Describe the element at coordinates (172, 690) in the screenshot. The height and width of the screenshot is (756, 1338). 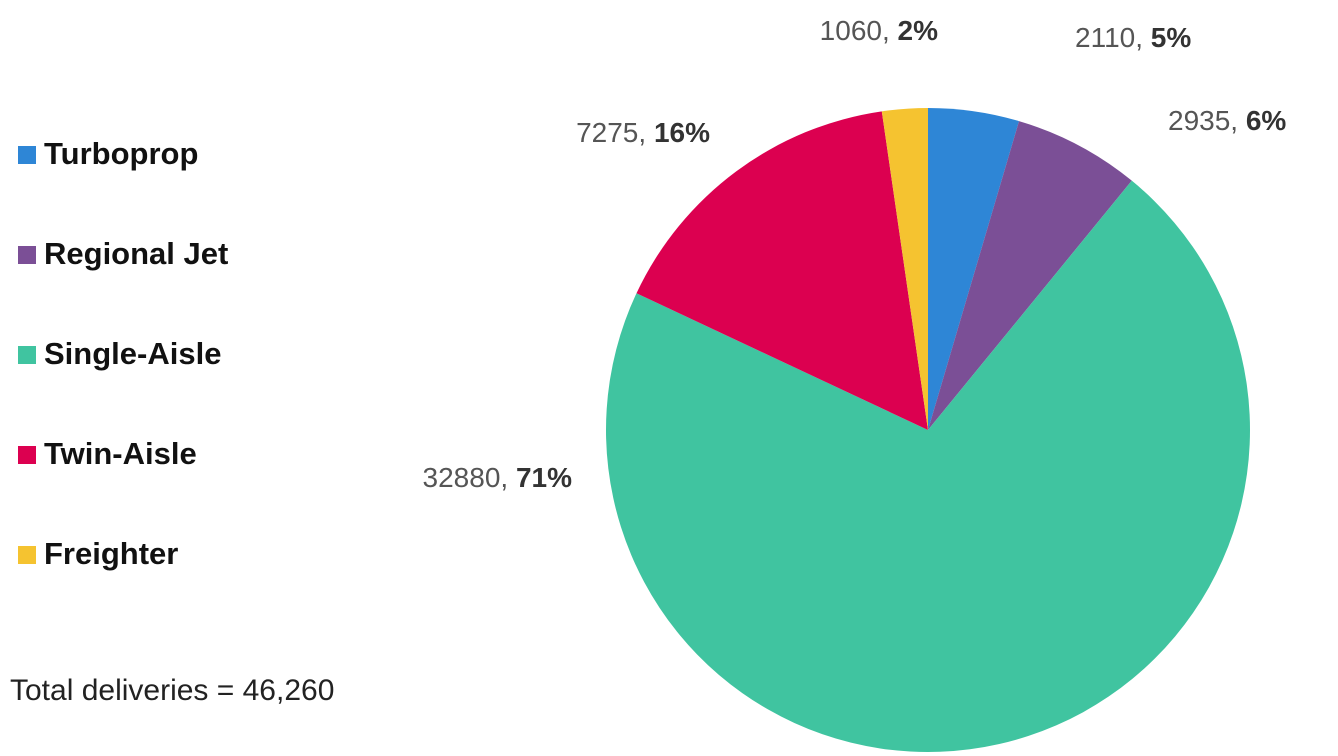
I see `total-note: Total deliveries = 46,260` at that location.